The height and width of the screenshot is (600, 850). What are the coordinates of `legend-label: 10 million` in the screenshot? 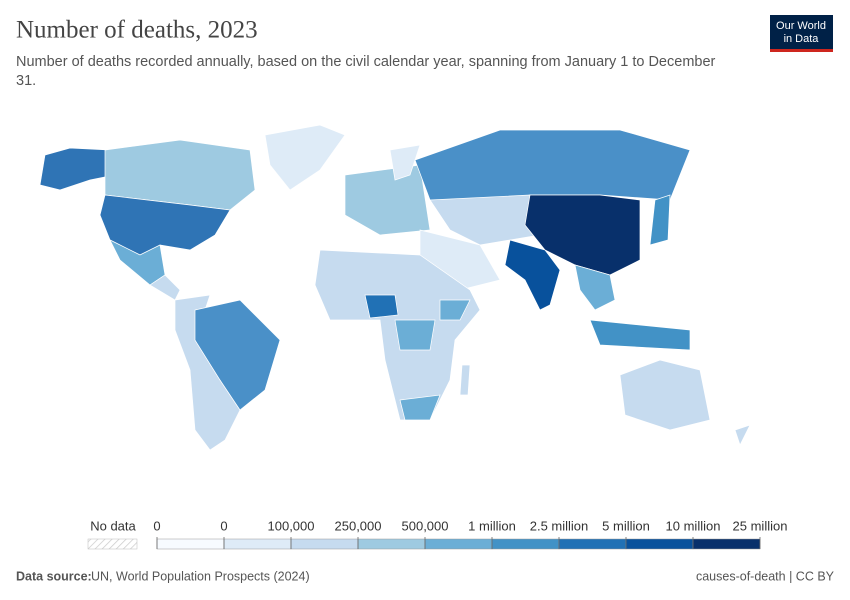 It's located at (693, 525).